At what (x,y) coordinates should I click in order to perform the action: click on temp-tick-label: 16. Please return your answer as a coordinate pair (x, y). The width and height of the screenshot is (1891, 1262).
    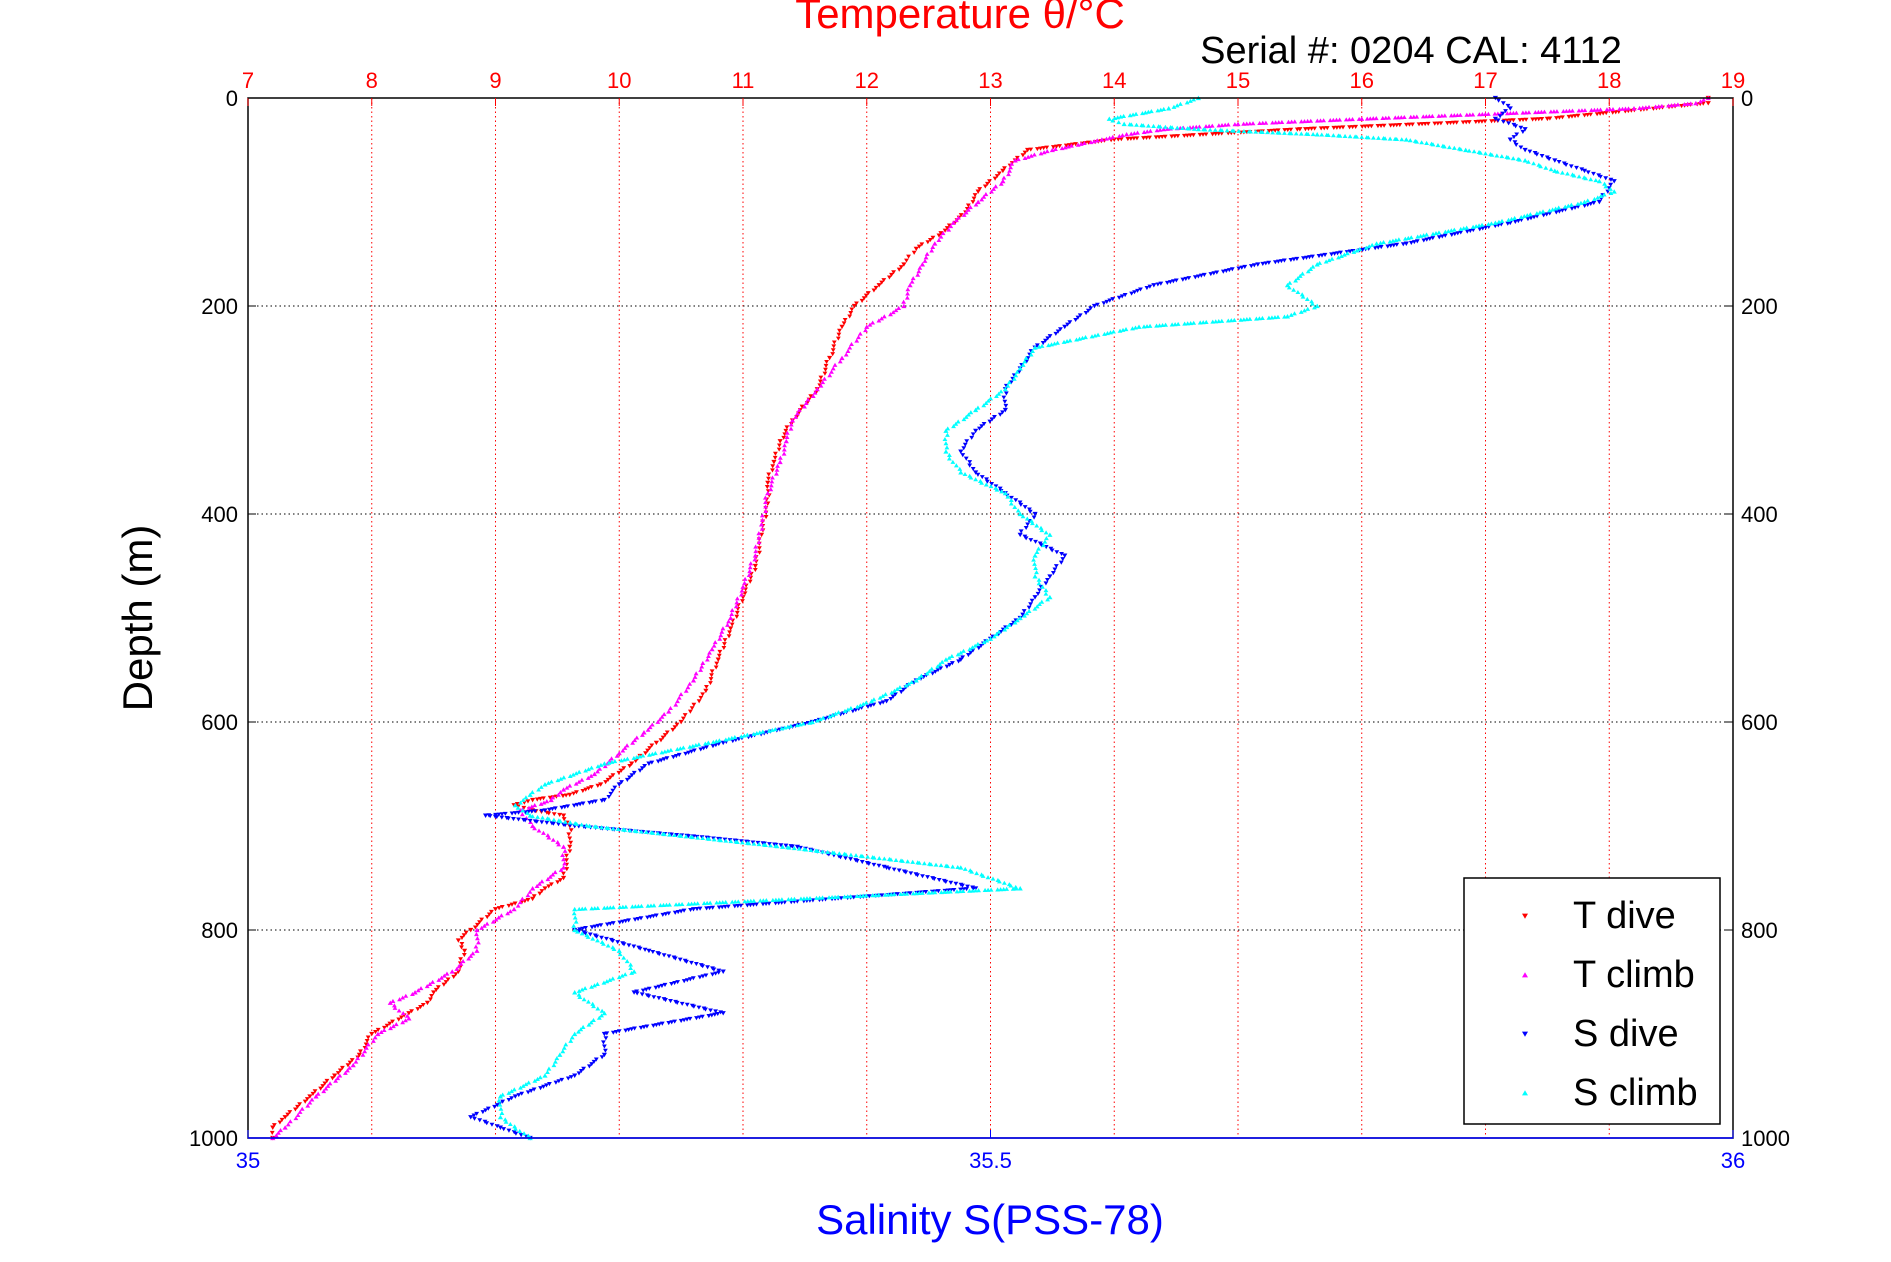
    Looking at the image, I should click on (1362, 80).